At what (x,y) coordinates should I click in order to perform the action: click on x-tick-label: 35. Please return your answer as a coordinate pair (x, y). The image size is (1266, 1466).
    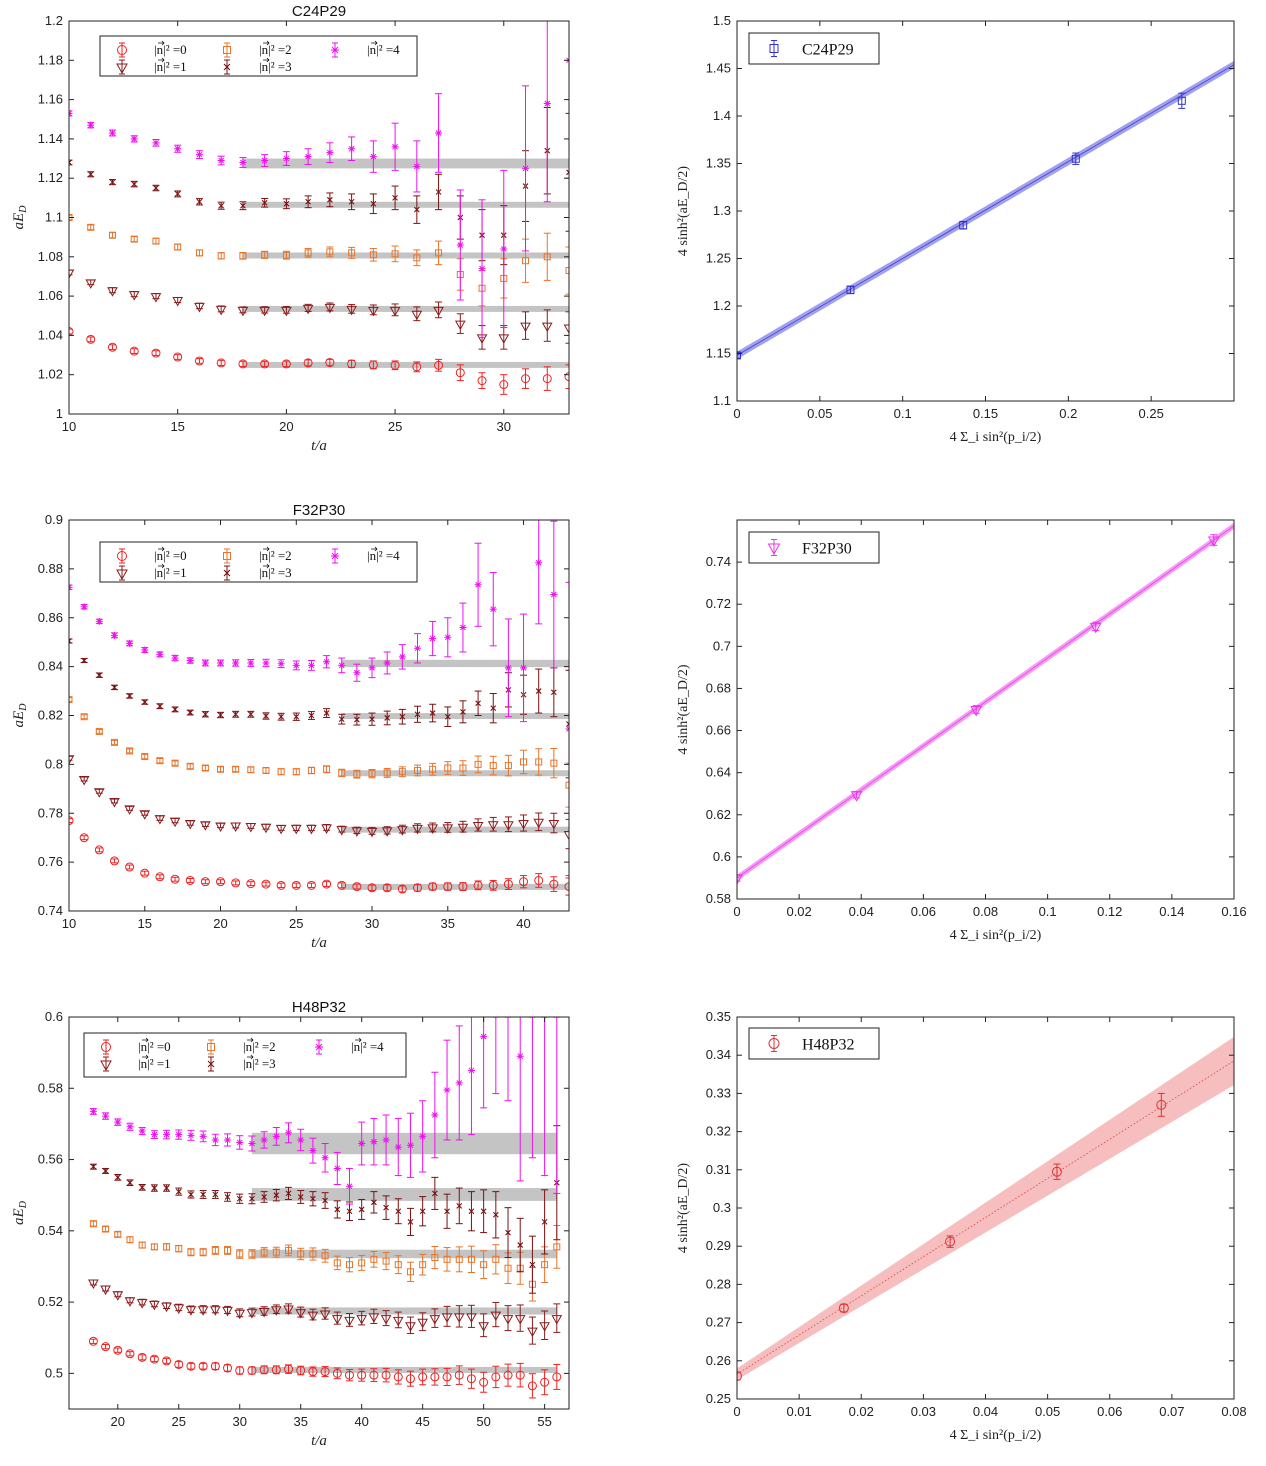
    Looking at the image, I should click on (448, 923).